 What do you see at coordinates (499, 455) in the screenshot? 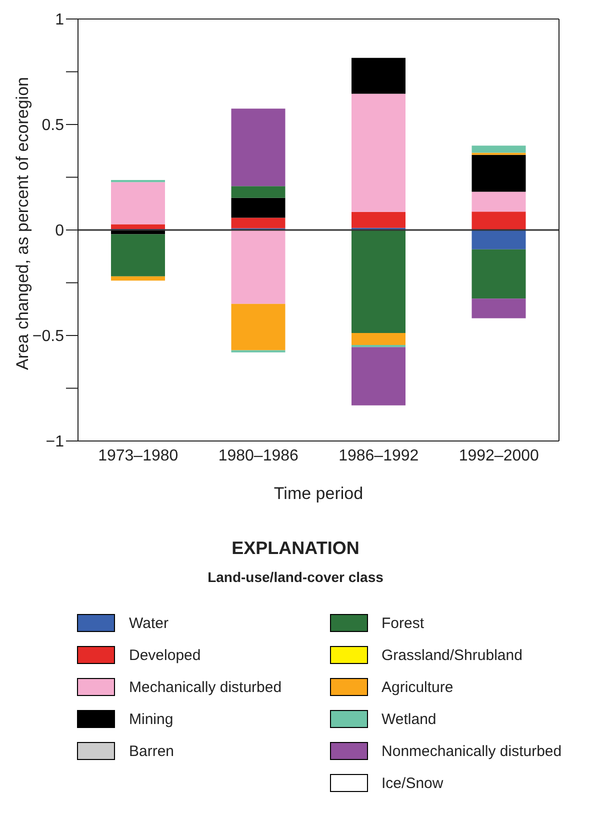
I see `x-tick-label: 1992–2000` at bounding box center [499, 455].